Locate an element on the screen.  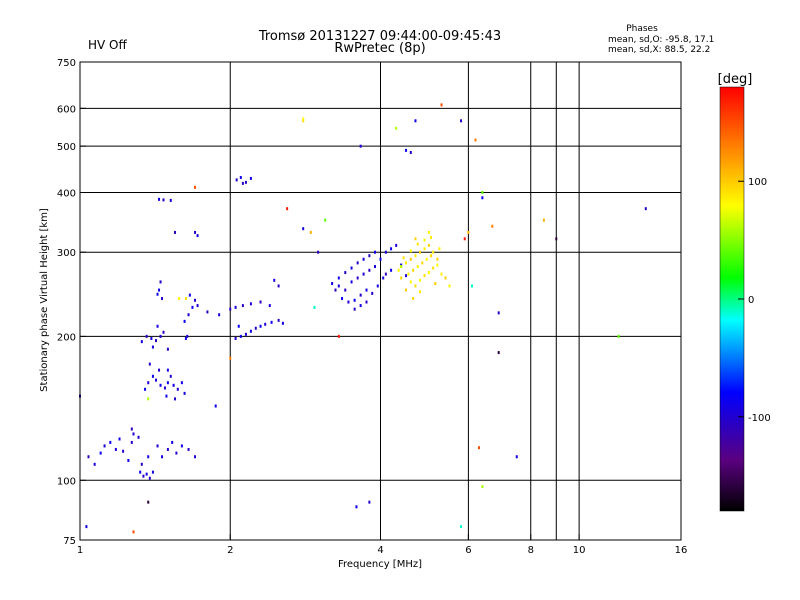
colorbar-tick-label: 100 is located at coordinates (757, 182).